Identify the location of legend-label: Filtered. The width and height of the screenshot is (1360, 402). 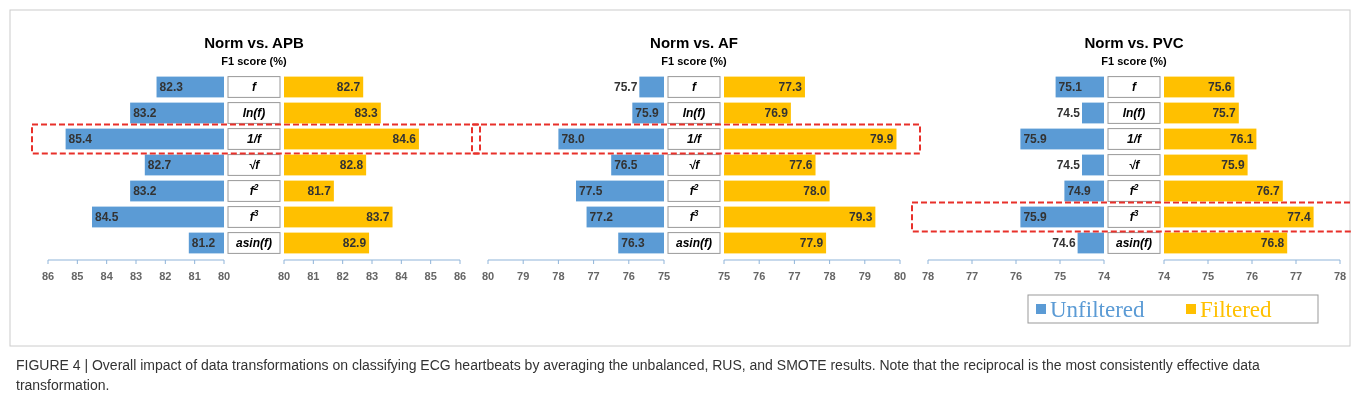
(1236, 309).